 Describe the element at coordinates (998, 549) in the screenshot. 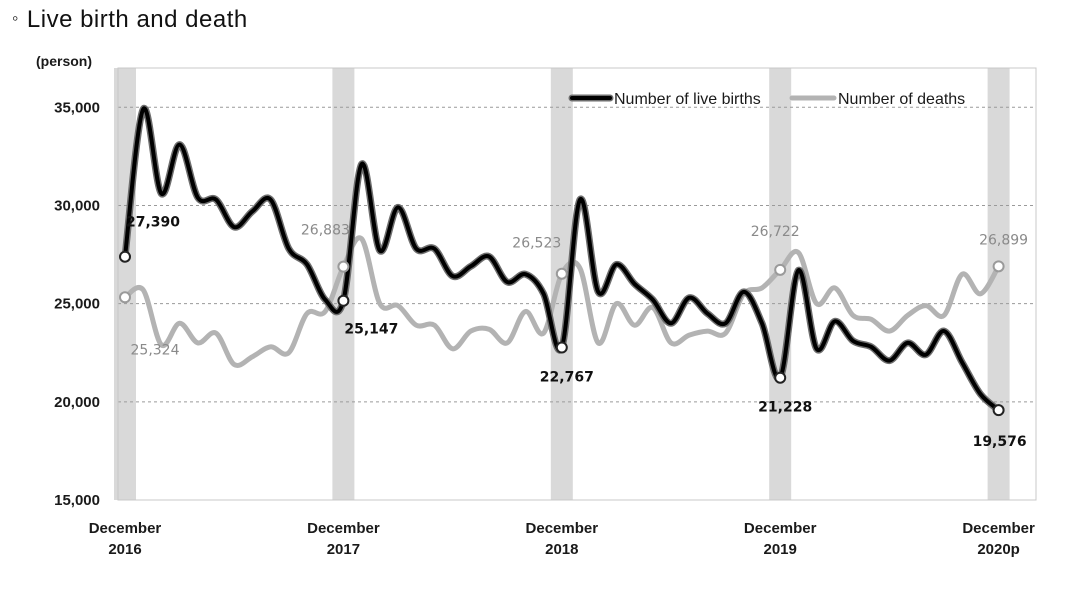

I see `x-tick-label: 2020p` at that location.